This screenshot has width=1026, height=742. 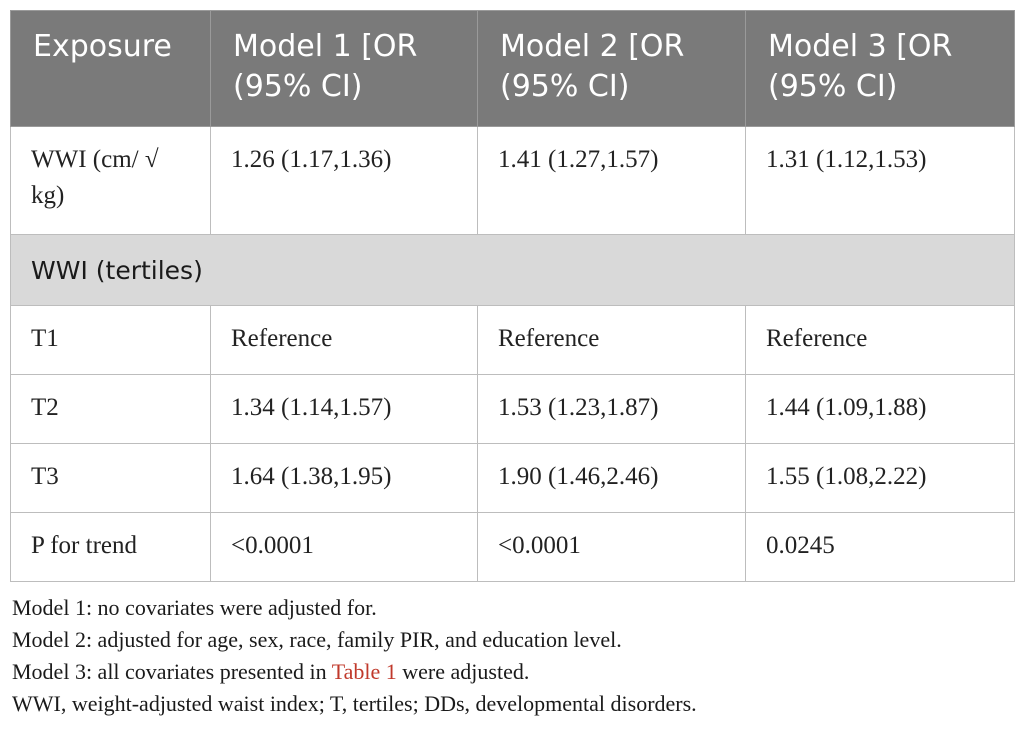 I want to click on cell-model-3: 1.44 (1.09,1.88), so click(x=880, y=409).